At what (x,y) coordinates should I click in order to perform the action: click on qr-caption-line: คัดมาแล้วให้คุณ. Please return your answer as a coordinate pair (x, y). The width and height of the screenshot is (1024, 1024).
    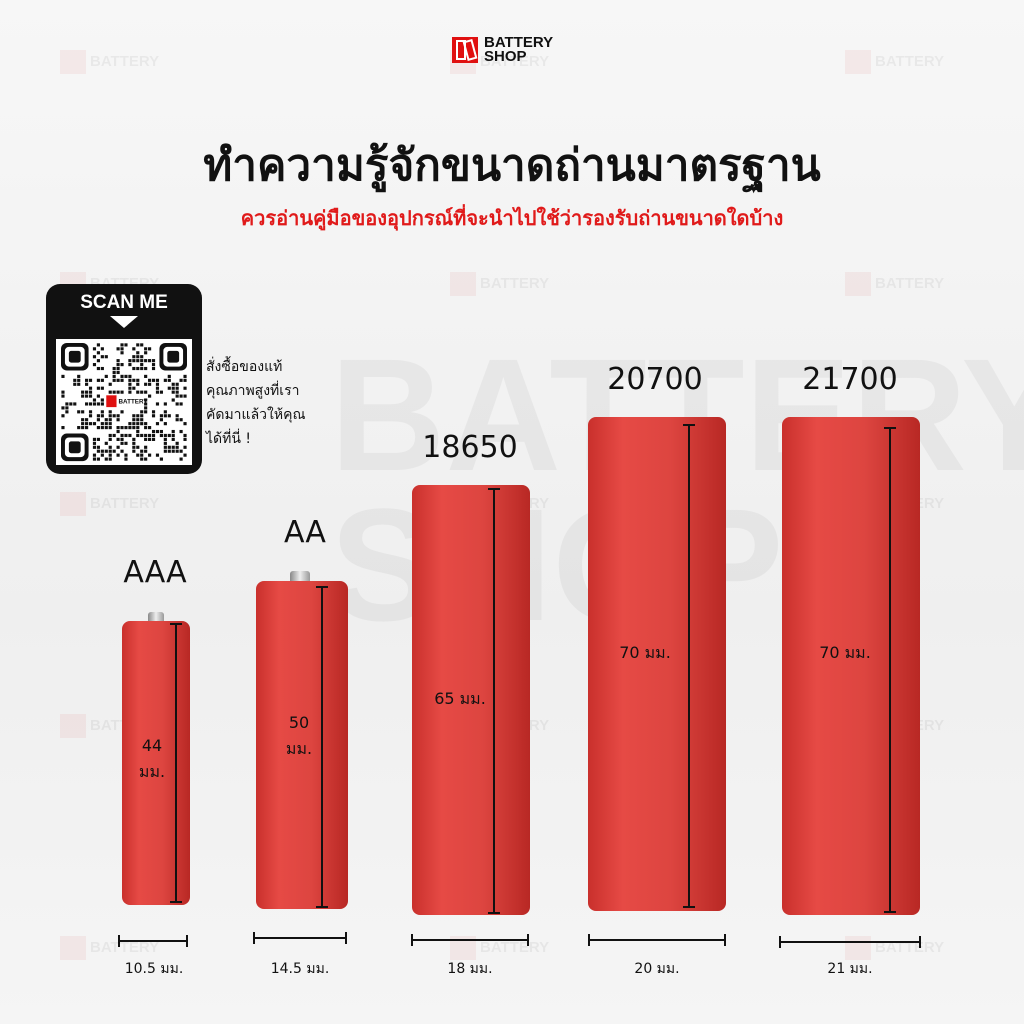
    Looking at the image, I should click on (256, 415).